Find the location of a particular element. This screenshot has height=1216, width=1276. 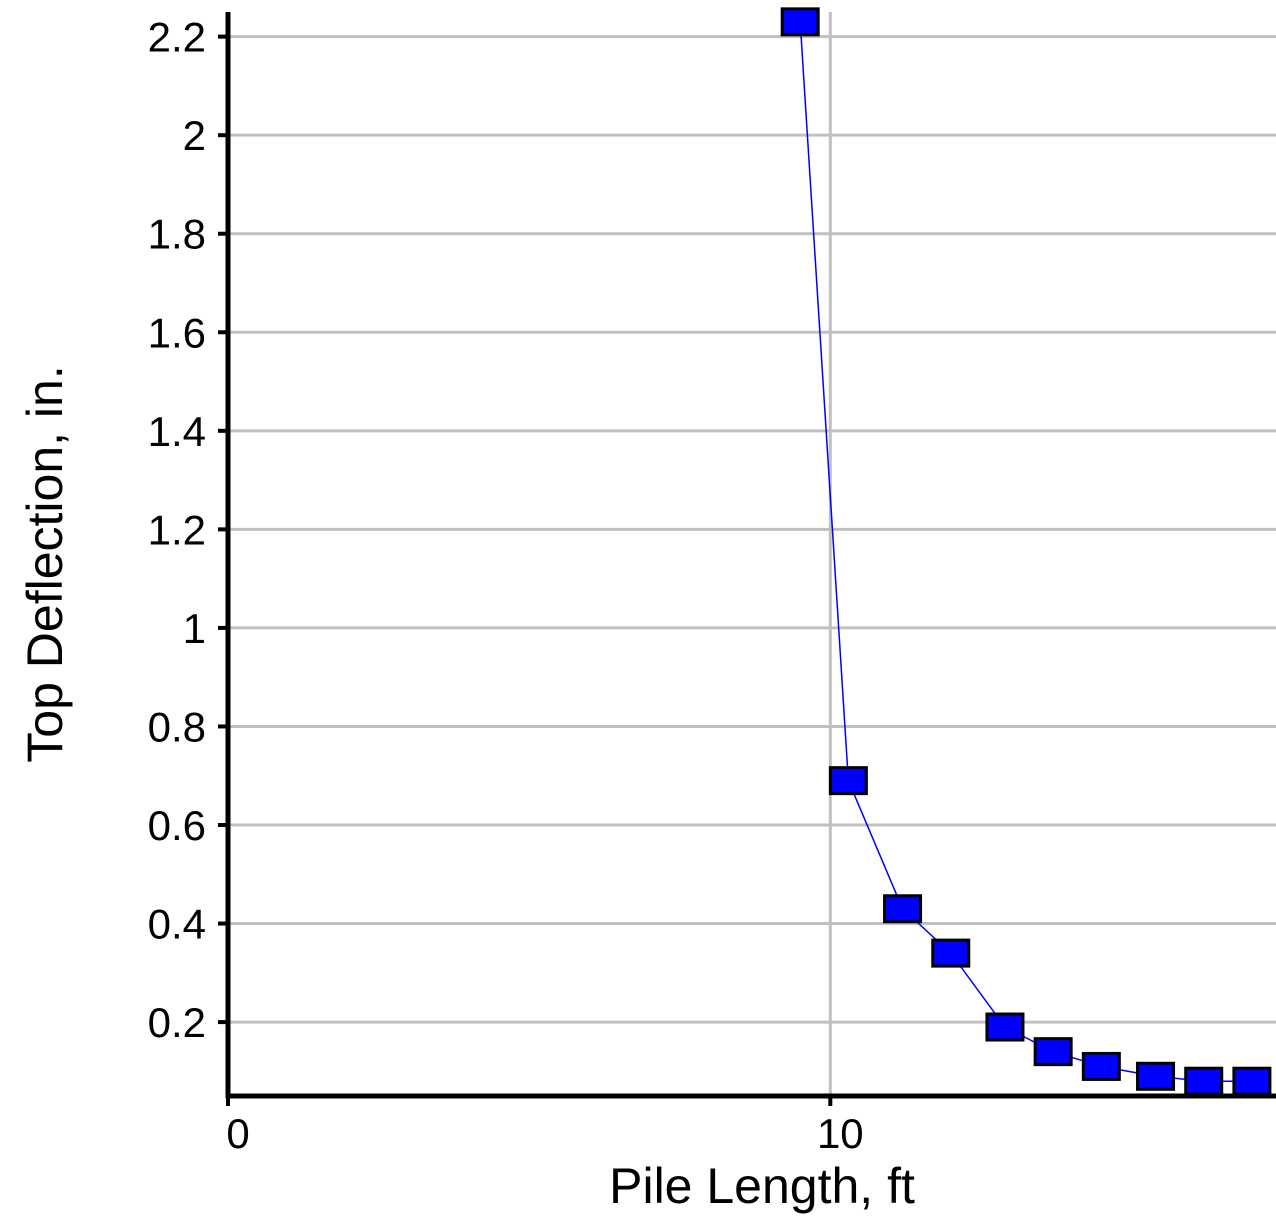

y-tick-label: 0.2 is located at coordinates (177, 1022).